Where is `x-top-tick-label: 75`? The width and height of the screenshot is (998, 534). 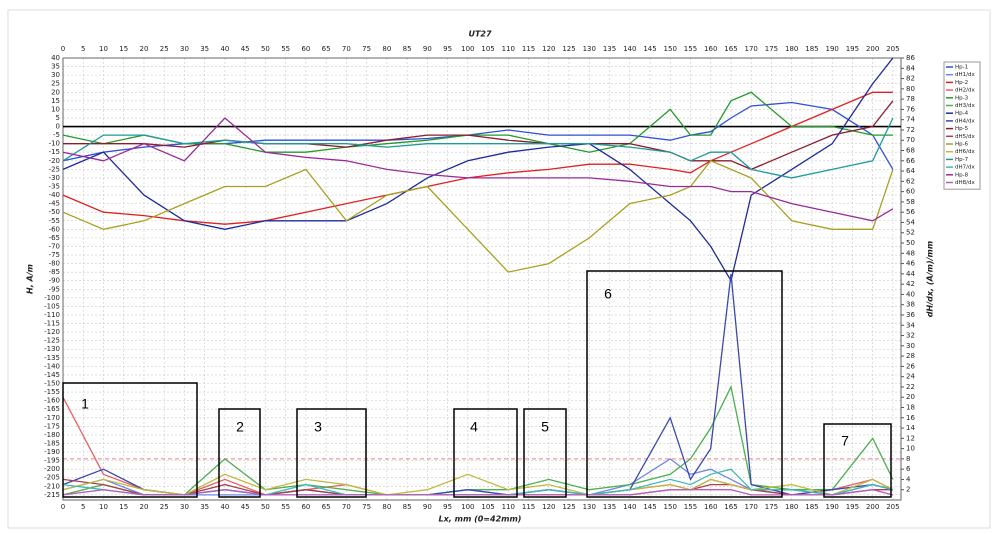
x-top-tick-label: 75 is located at coordinates (366, 49).